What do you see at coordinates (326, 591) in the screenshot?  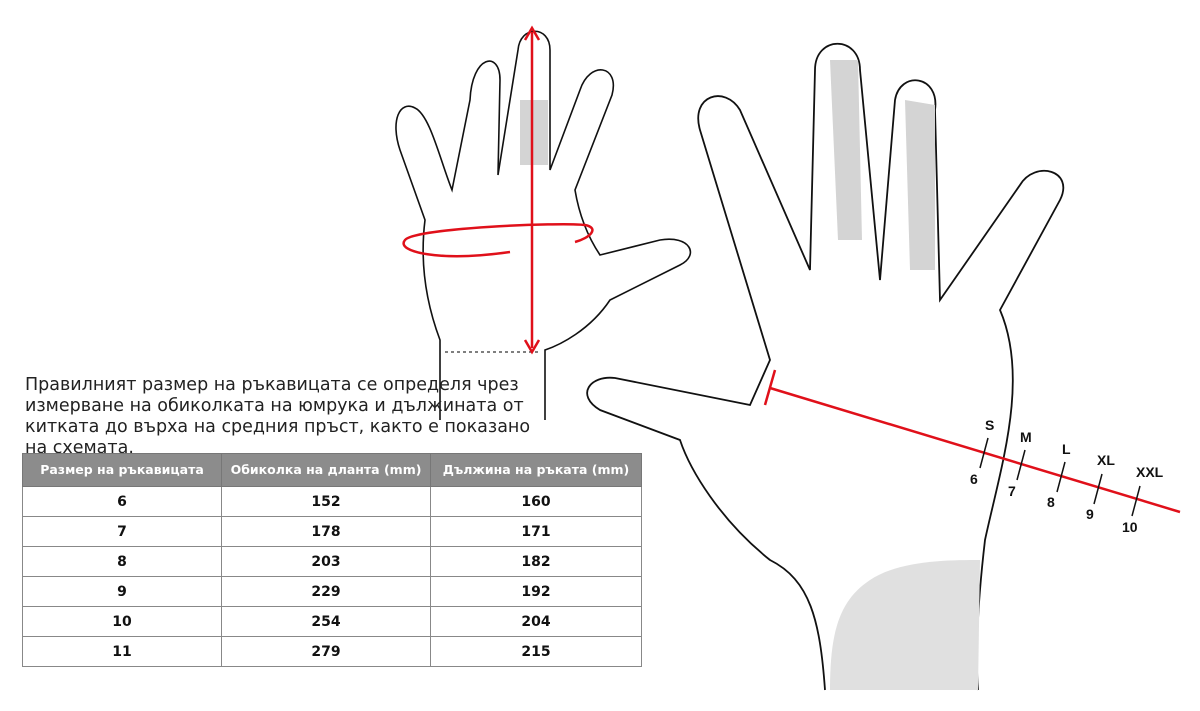 I see `table-cell: 229` at bounding box center [326, 591].